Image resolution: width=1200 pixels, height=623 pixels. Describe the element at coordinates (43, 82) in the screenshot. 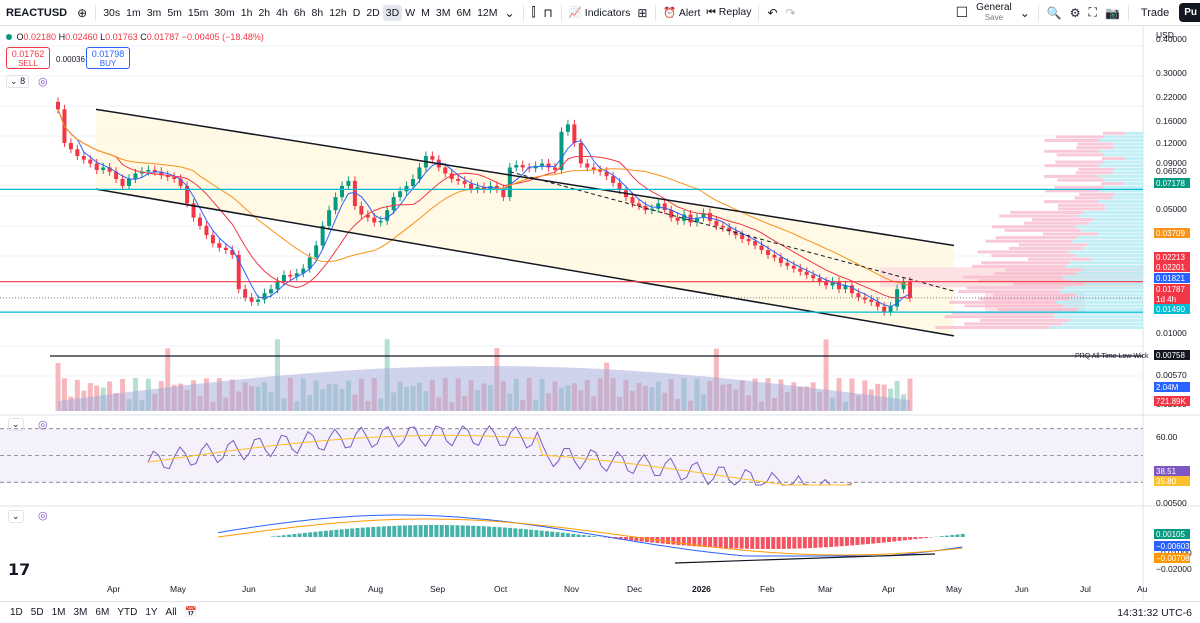

I see `indicator-settings-icon: ◎` at that location.